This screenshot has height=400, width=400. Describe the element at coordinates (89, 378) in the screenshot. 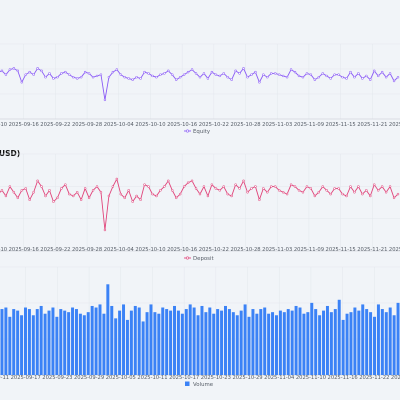

I see `x-tick-label: 2025-09-29` at that location.